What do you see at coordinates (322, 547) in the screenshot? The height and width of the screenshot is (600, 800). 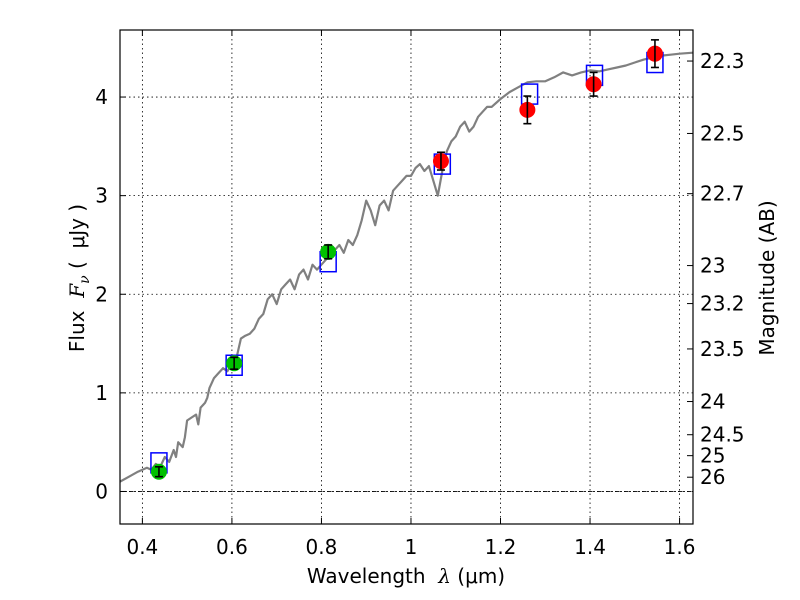 I see `x-tick-label: 0.8` at bounding box center [322, 547].